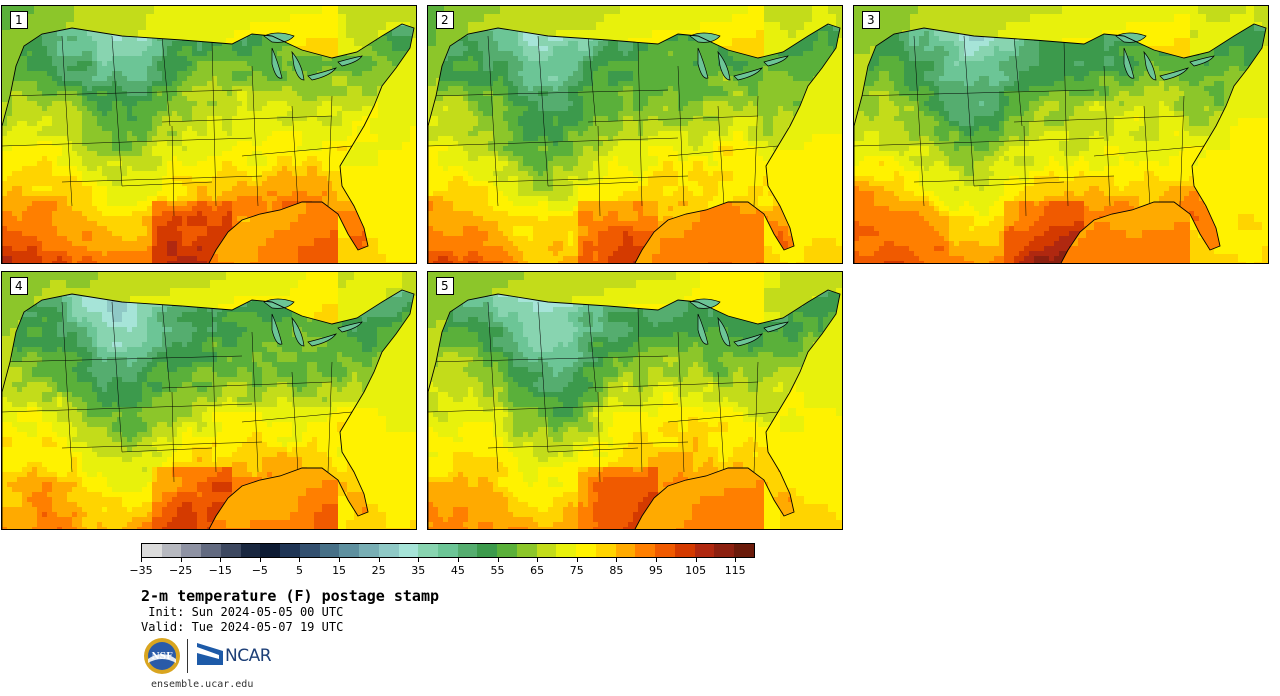 This screenshot has height=696, width=1280. Describe the element at coordinates (140, 570) in the screenshot. I see `colorbar-tick-label: −35` at that location.